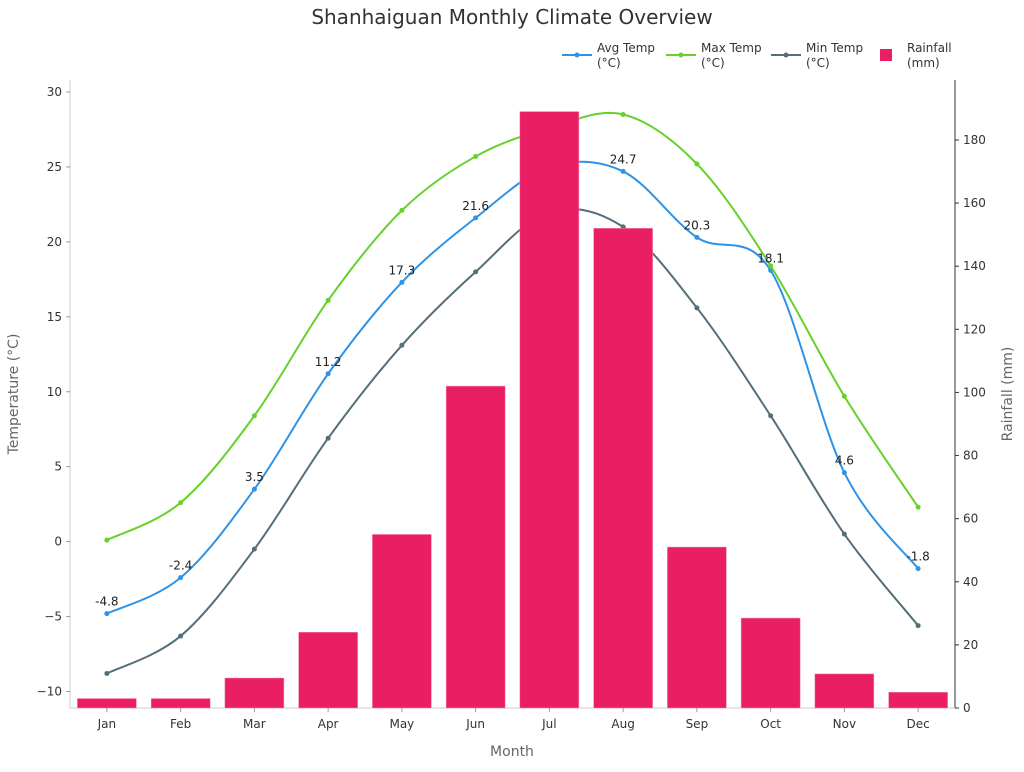 The width and height of the screenshot is (1024, 772). Describe the element at coordinates (970, 519) in the screenshot. I see `y-tick-label-right: 60` at that location.